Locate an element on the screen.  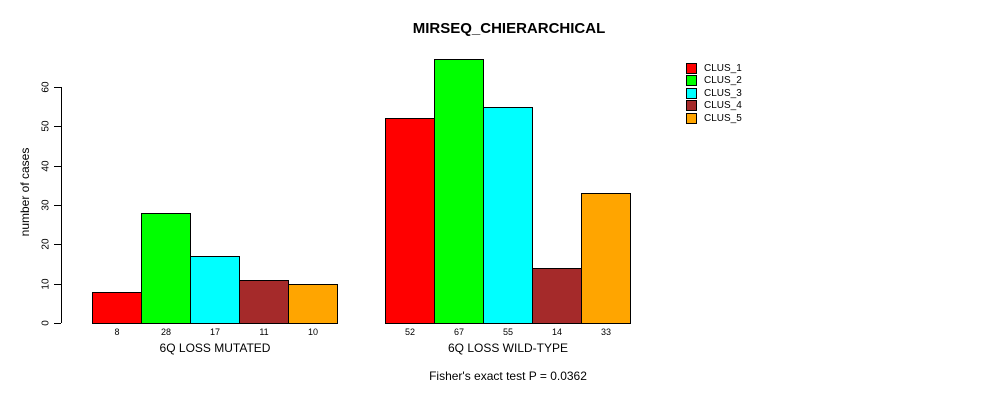
bar-value-label: 8 is located at coordinates (117, 332).